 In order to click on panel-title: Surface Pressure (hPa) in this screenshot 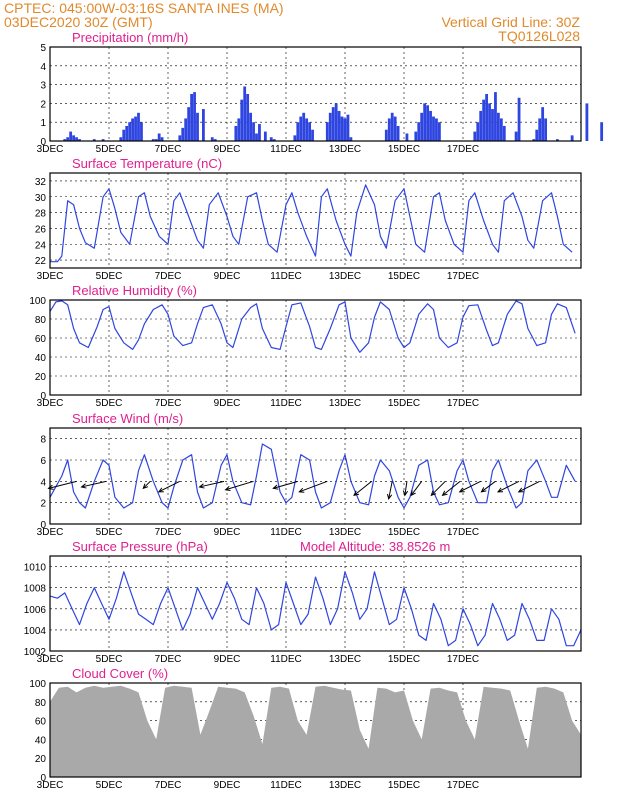, I will do `click(140, 546)`.